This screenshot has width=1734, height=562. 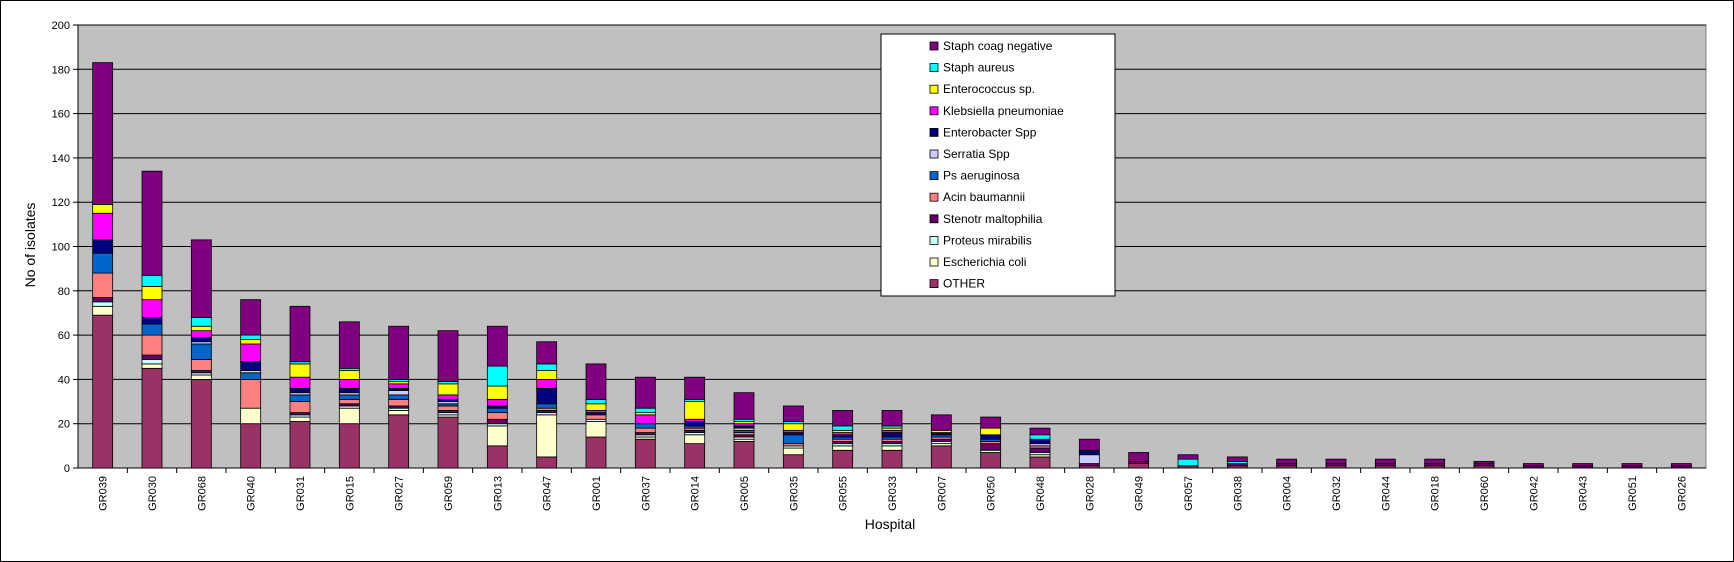 I want to click on x-tick-label: GR040, so click(x=252, y=493).